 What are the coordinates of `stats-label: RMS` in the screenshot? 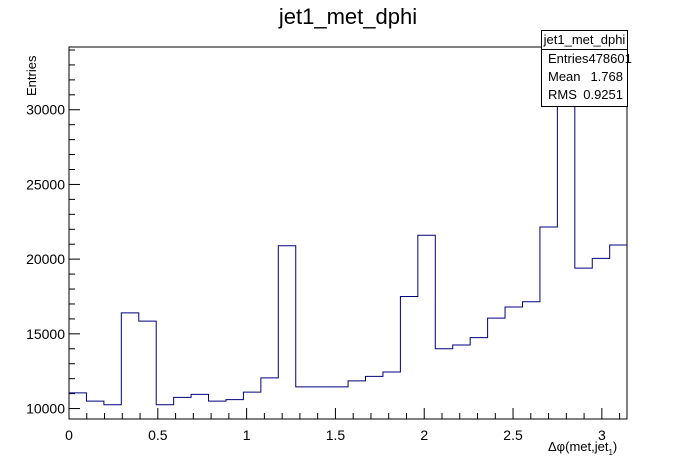 It's located at (562, 94).